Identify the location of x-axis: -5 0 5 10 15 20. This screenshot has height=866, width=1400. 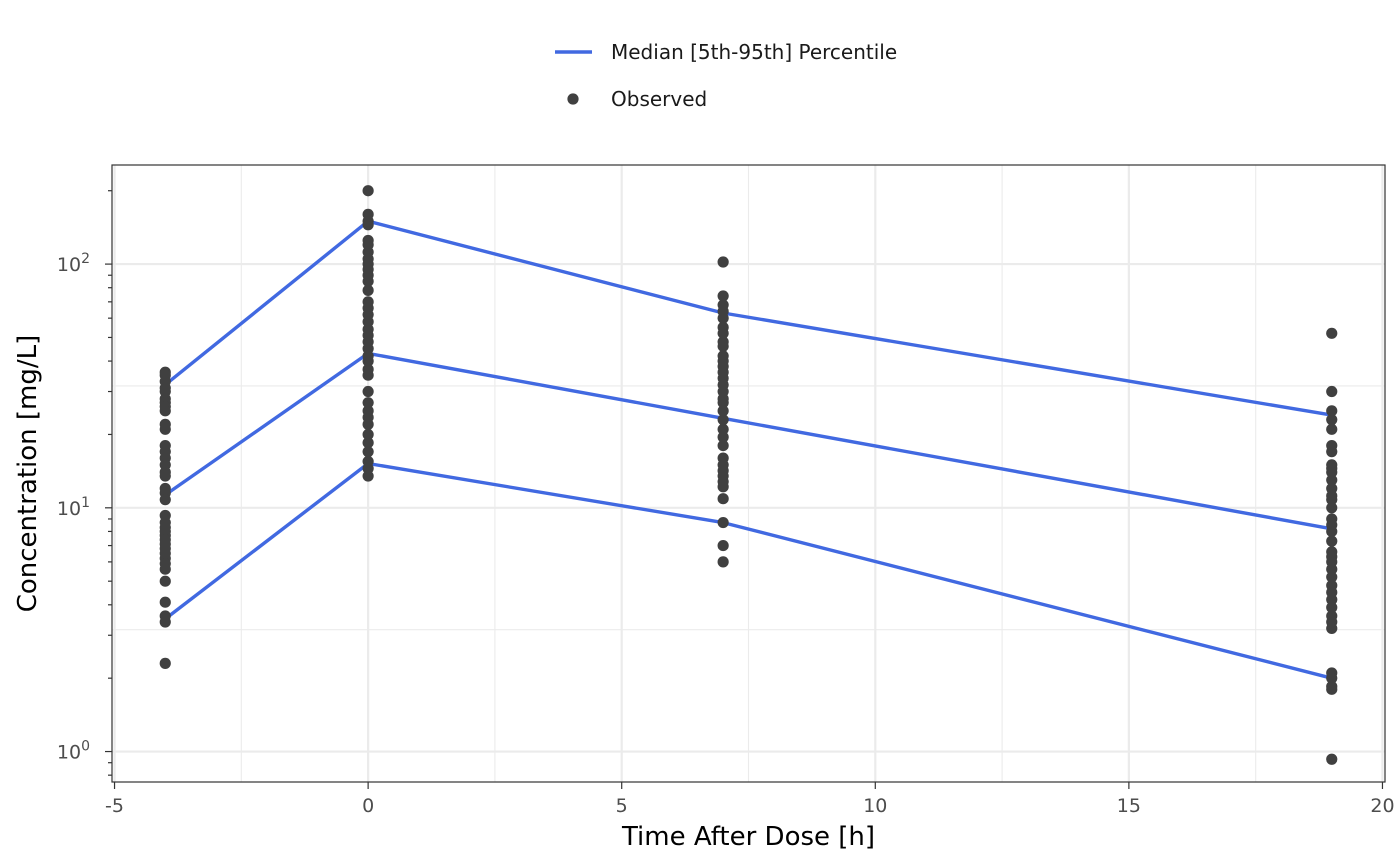
(750, 799).